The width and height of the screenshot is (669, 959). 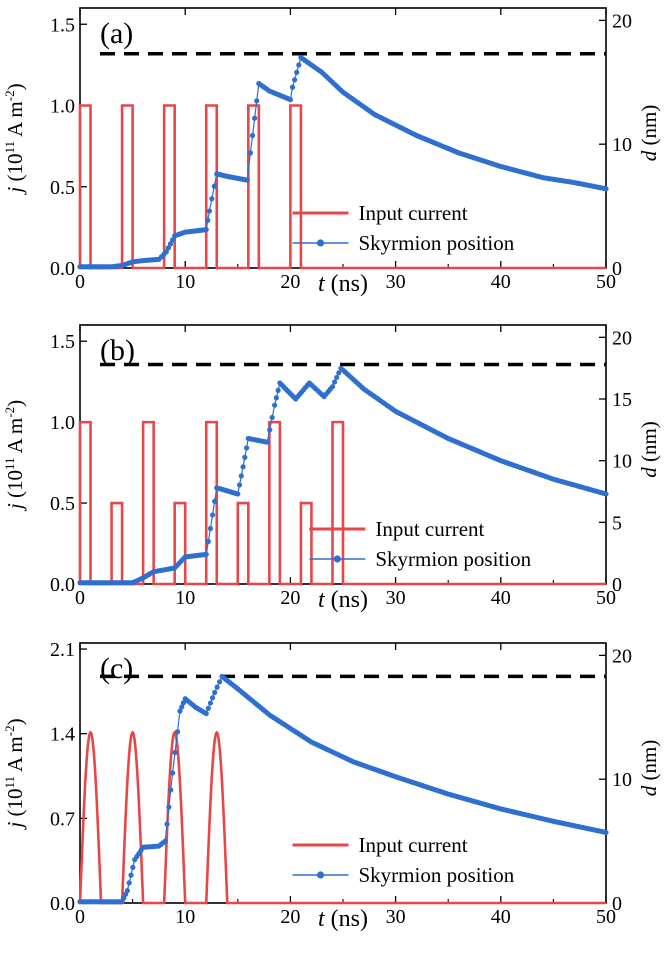 What do you see at coordinates (622, 400) in the screenshot?
I see `y-tick-label-right: 15` at bounding box center [622, 400].